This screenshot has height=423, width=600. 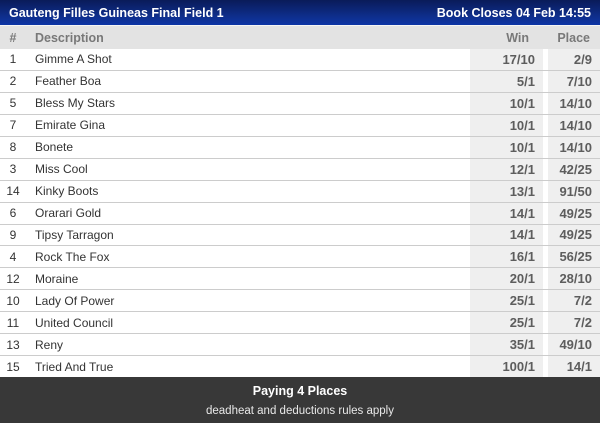 I want to click on runner-name: Emirate Gina, so click(x=70, y=125).